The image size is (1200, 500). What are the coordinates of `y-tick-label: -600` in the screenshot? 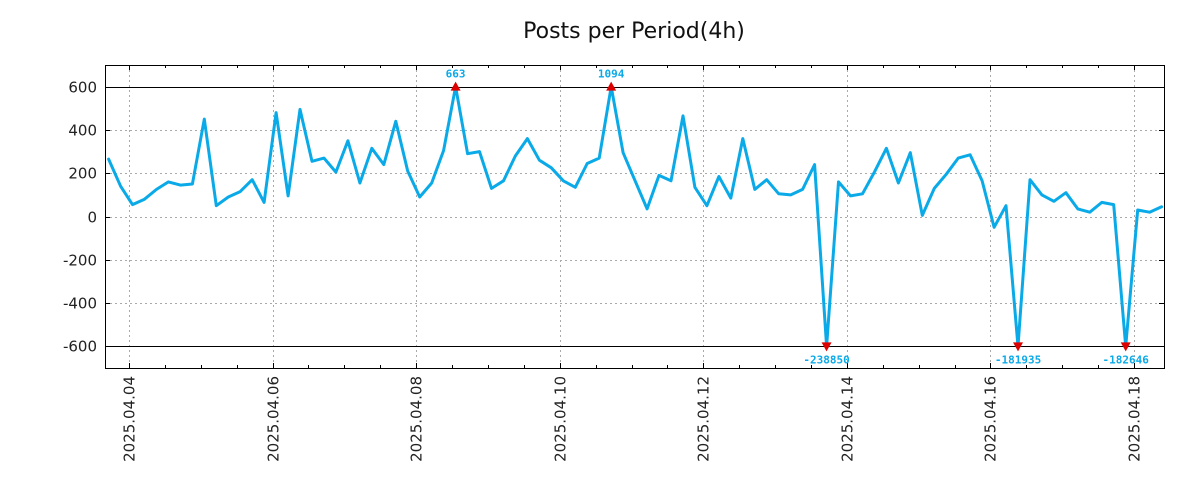 It's located at (80, 347).